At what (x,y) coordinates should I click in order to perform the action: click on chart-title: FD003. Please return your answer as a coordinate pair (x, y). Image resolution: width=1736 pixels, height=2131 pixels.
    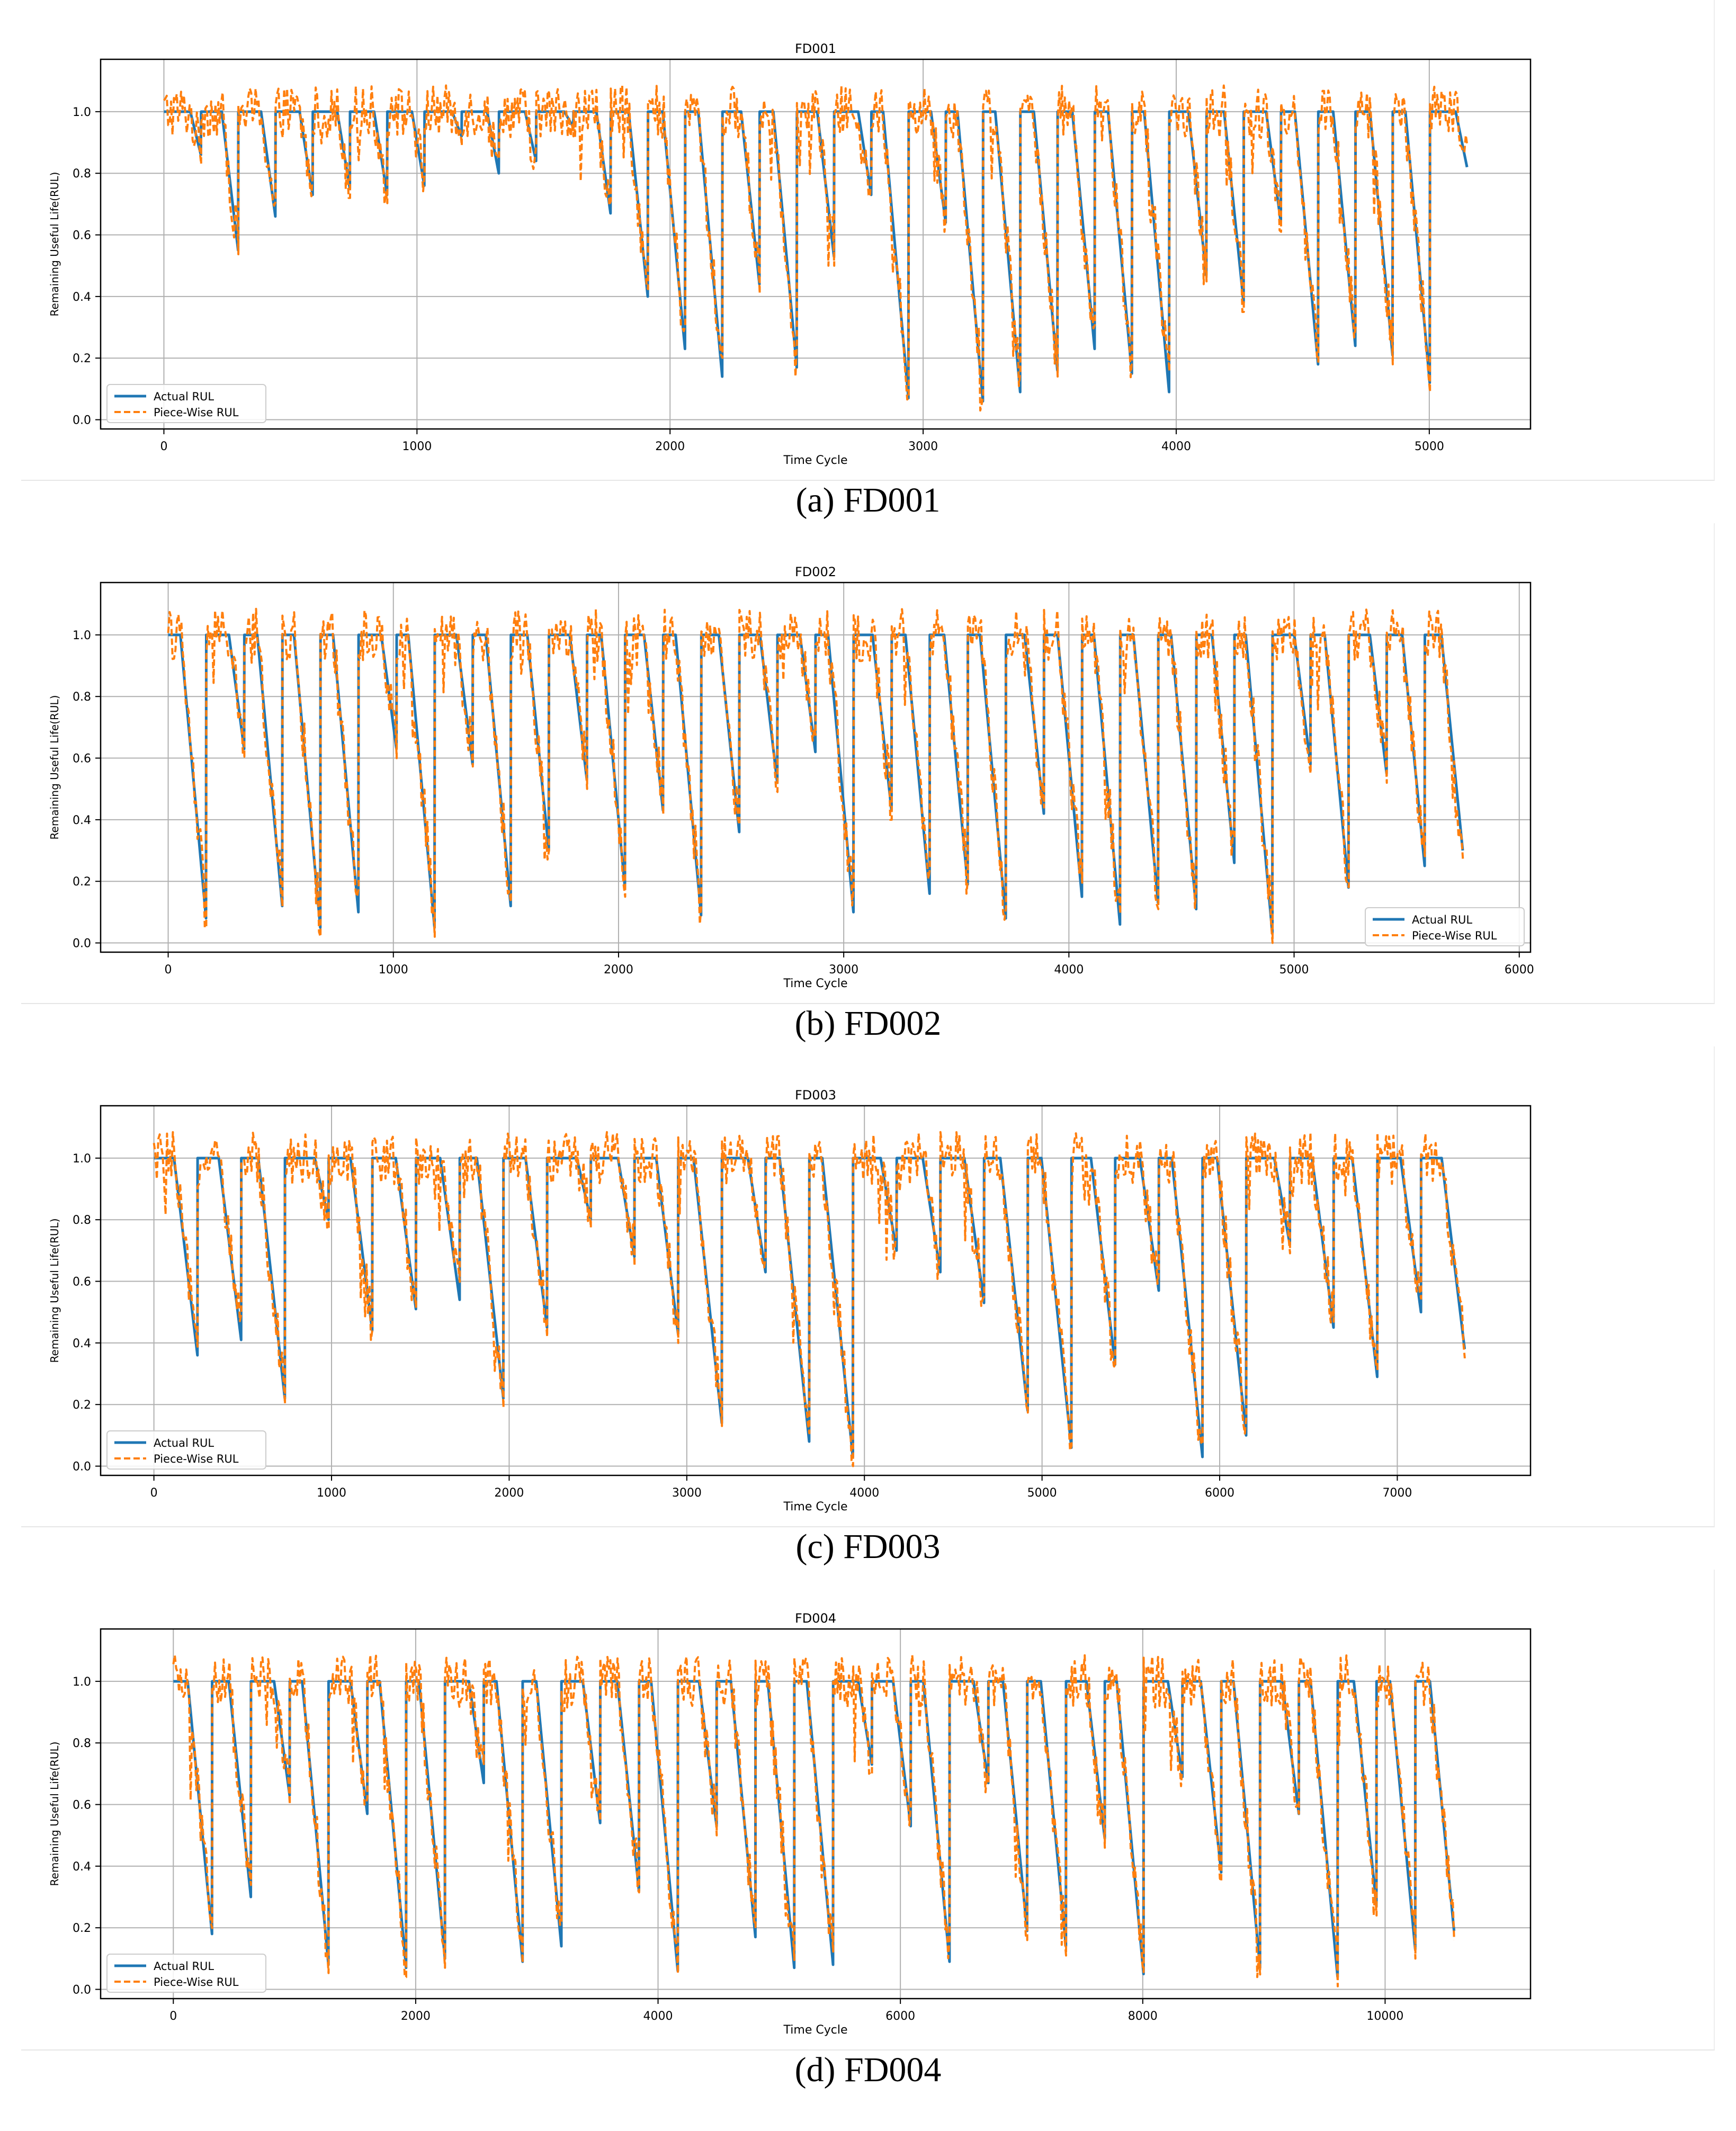
    Looking at the image, I should click on (815, 1095).